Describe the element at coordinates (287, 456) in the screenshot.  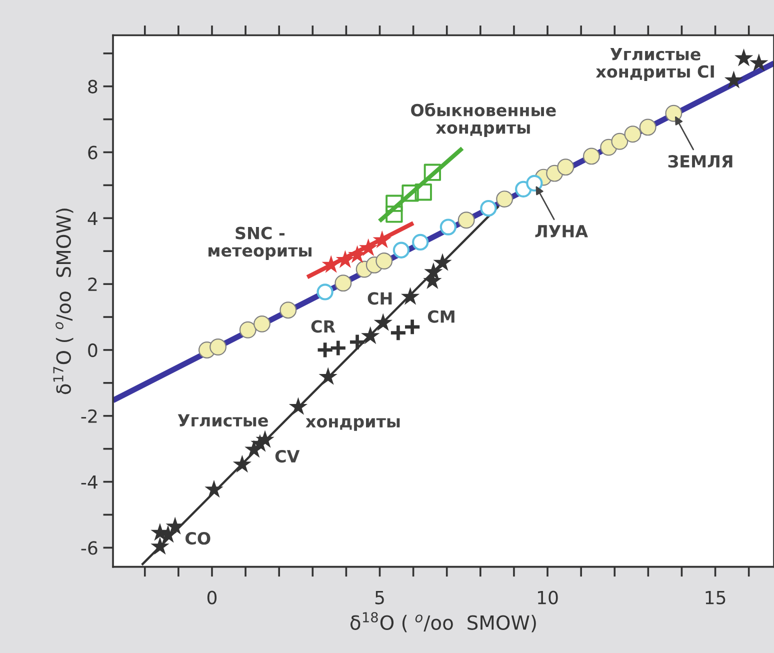
I see `annotation: CV` at that location.